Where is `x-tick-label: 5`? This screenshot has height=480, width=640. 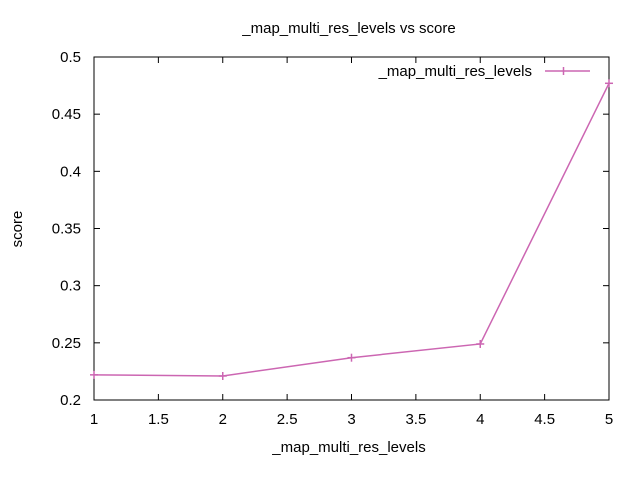 x-tick-label: 5 is located at coordinates (609, 419).